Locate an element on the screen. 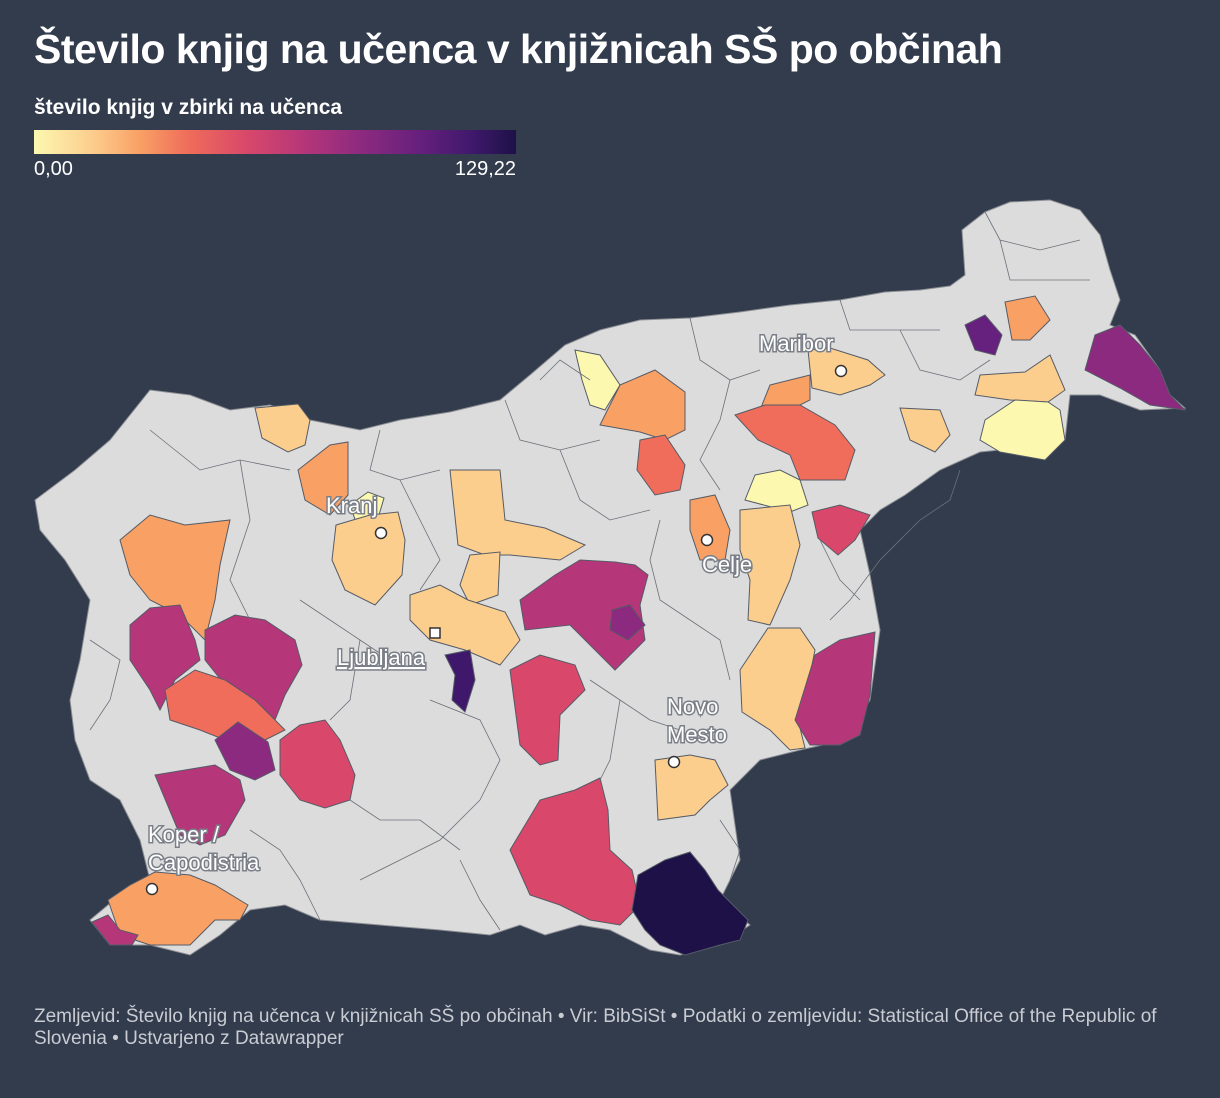 The width and height of the screenshot is (1220, 1098). legend-min-label: 0,00 is located at coordinates (53, 169).